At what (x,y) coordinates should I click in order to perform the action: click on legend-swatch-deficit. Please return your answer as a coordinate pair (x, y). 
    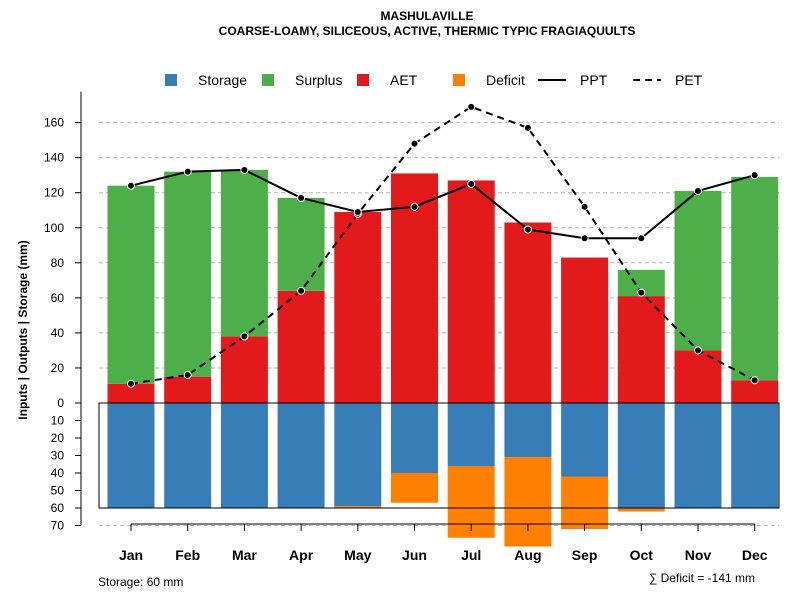
    Looking at the image, I should click on (459, 80).